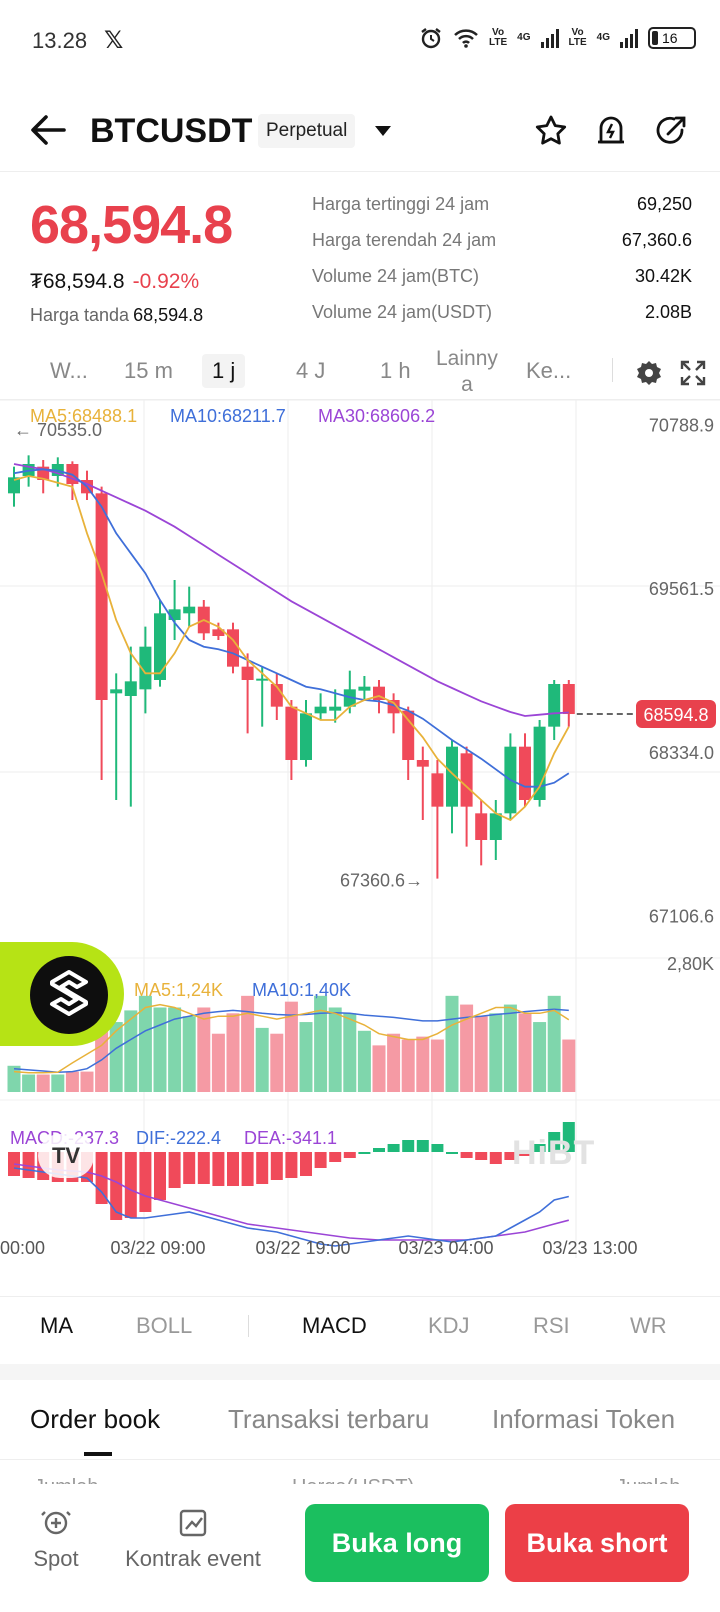 The image size is (720, 1612). What do you see at coordinates (80, 315) in the screenshot?
I see `mark-price-label: Harga tanda` at bounding box center [80, 315].